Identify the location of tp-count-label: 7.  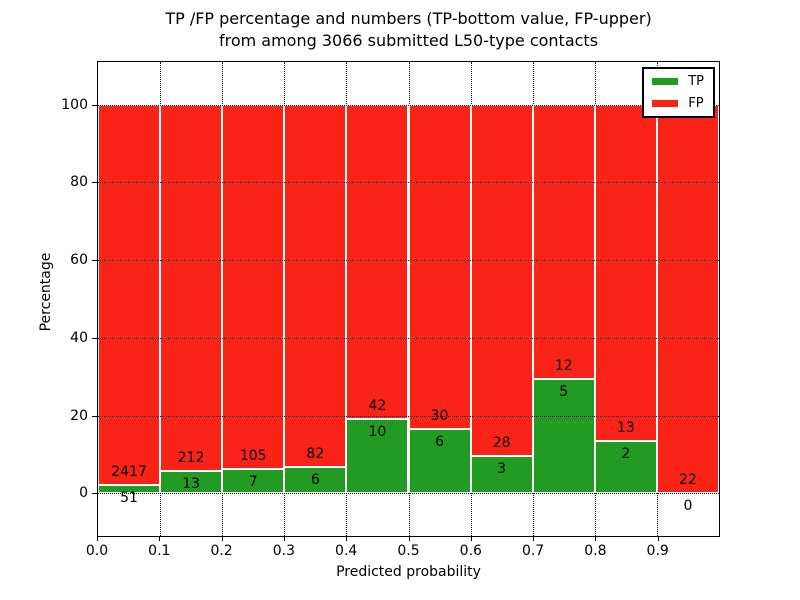
(253, 481).